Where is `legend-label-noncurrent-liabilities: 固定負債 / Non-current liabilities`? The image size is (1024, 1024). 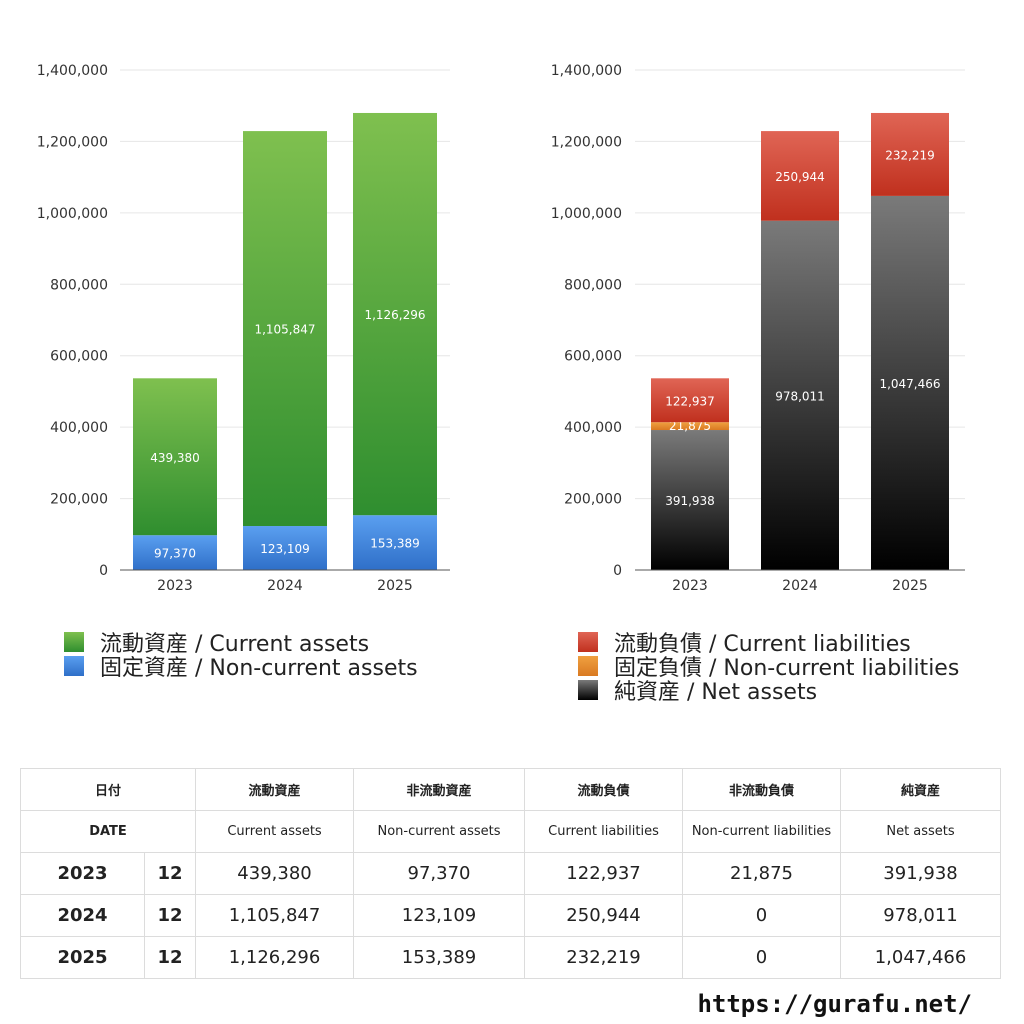 legend-label-noncurrent-liabilities: 固定負債 / Non-current liabilities is located at coordinates (787, 668).